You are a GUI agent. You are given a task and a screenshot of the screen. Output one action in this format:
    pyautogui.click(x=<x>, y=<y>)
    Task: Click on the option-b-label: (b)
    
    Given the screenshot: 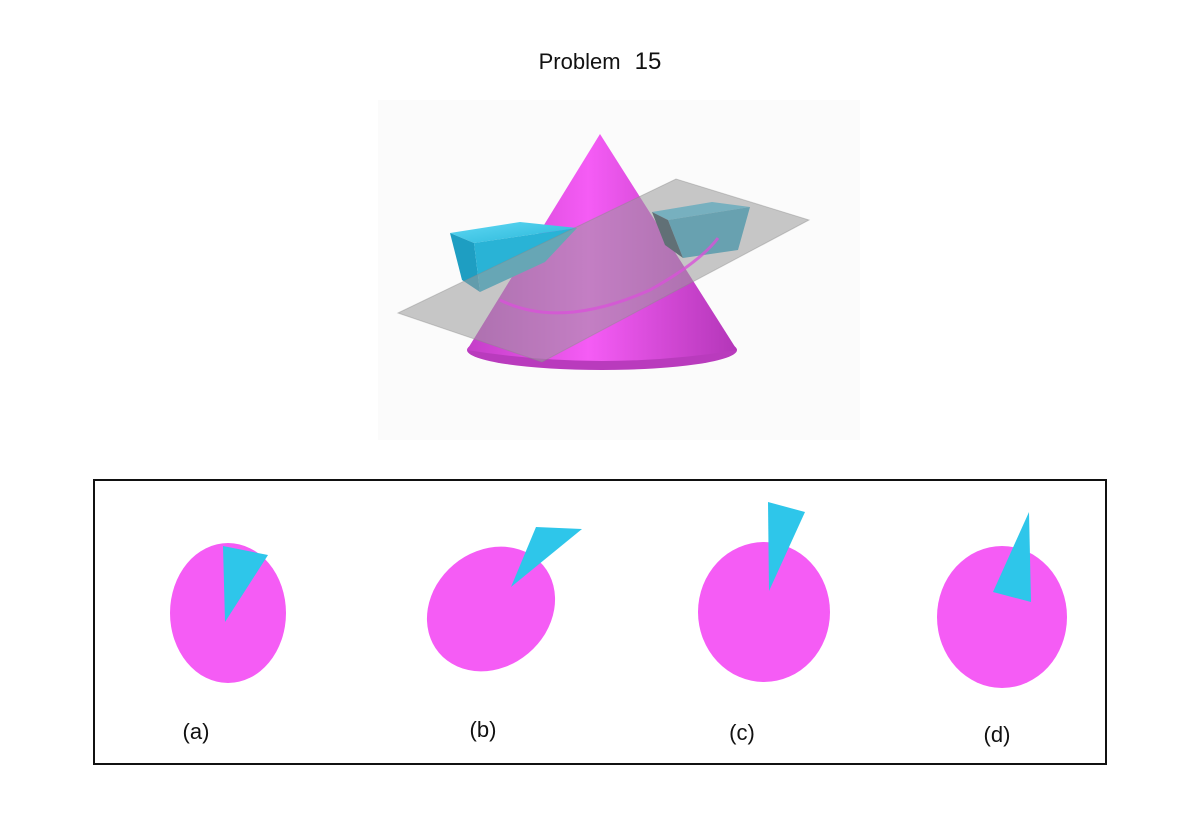 What is the action you would take?
    pyautogui.click(x=483, y=729)
    